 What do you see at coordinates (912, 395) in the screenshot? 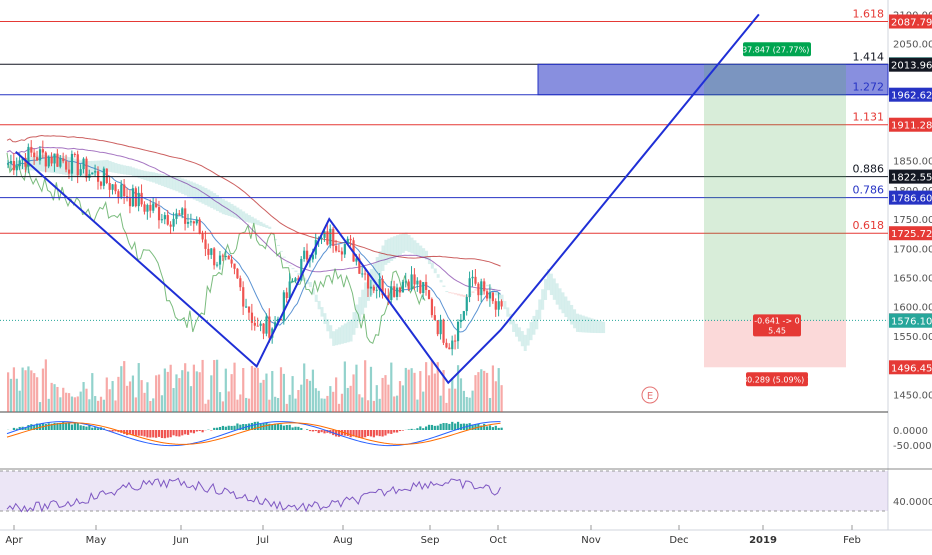
I see `price-tick-label: 1450.000` at bounding box center [912, 395].